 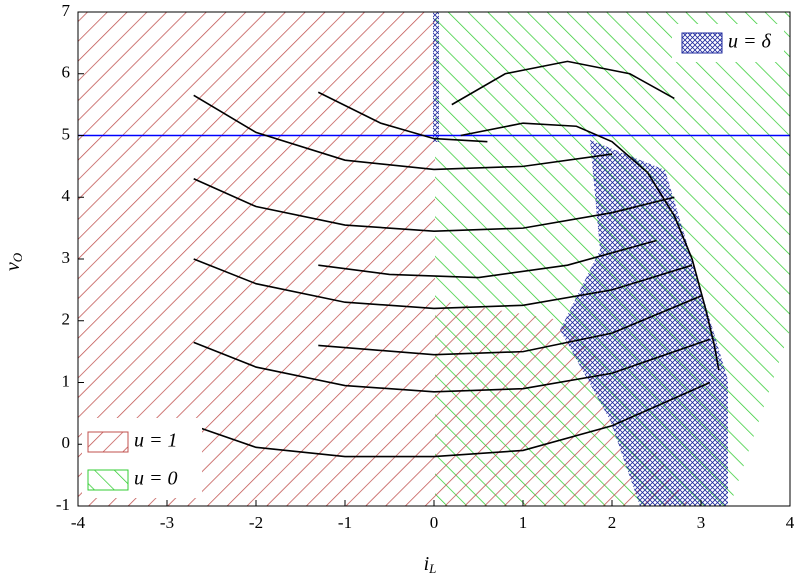 I want to click on x-axis-label: iL, so click(x=430, y=564).